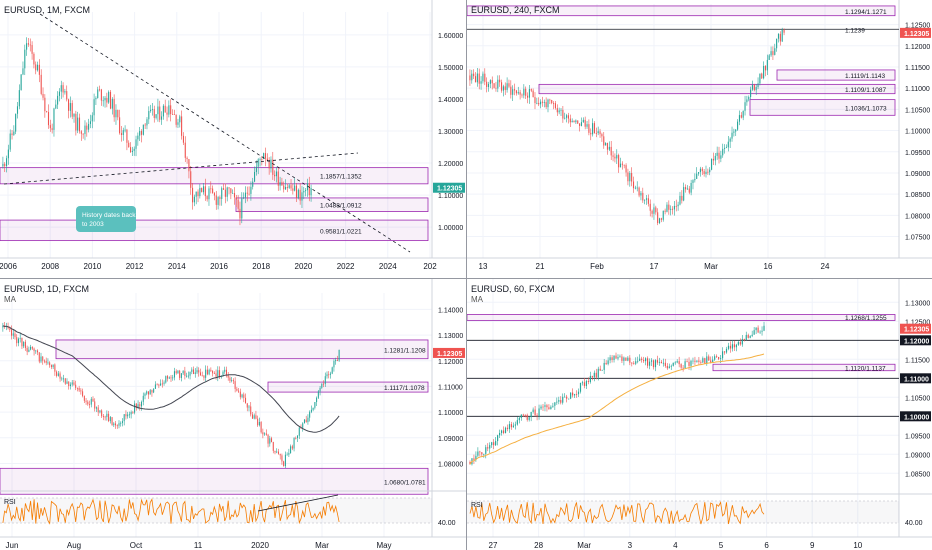 Image resolution: width=932 pixels, height=550 pixels. I want to click on y-tick-label: 1.09500, so click(917, 436).